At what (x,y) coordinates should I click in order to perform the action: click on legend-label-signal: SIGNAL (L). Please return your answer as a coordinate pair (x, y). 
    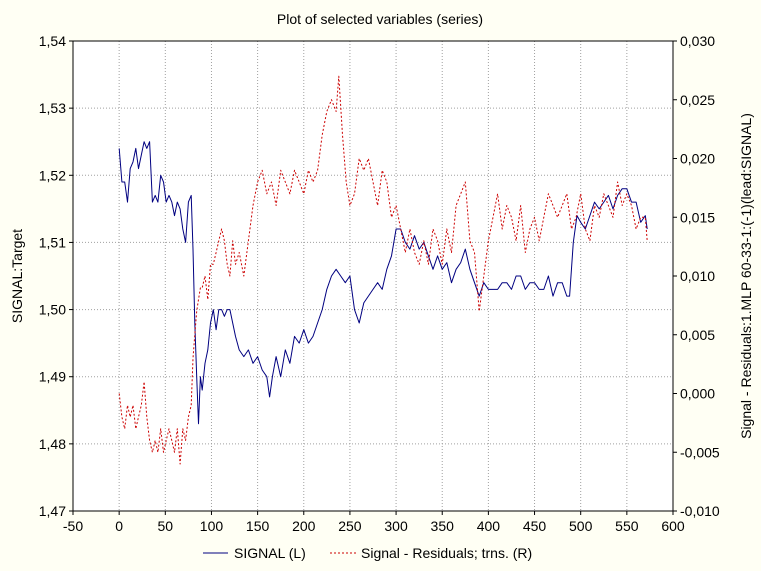
    Looking at the image, I should click on (270, 553).